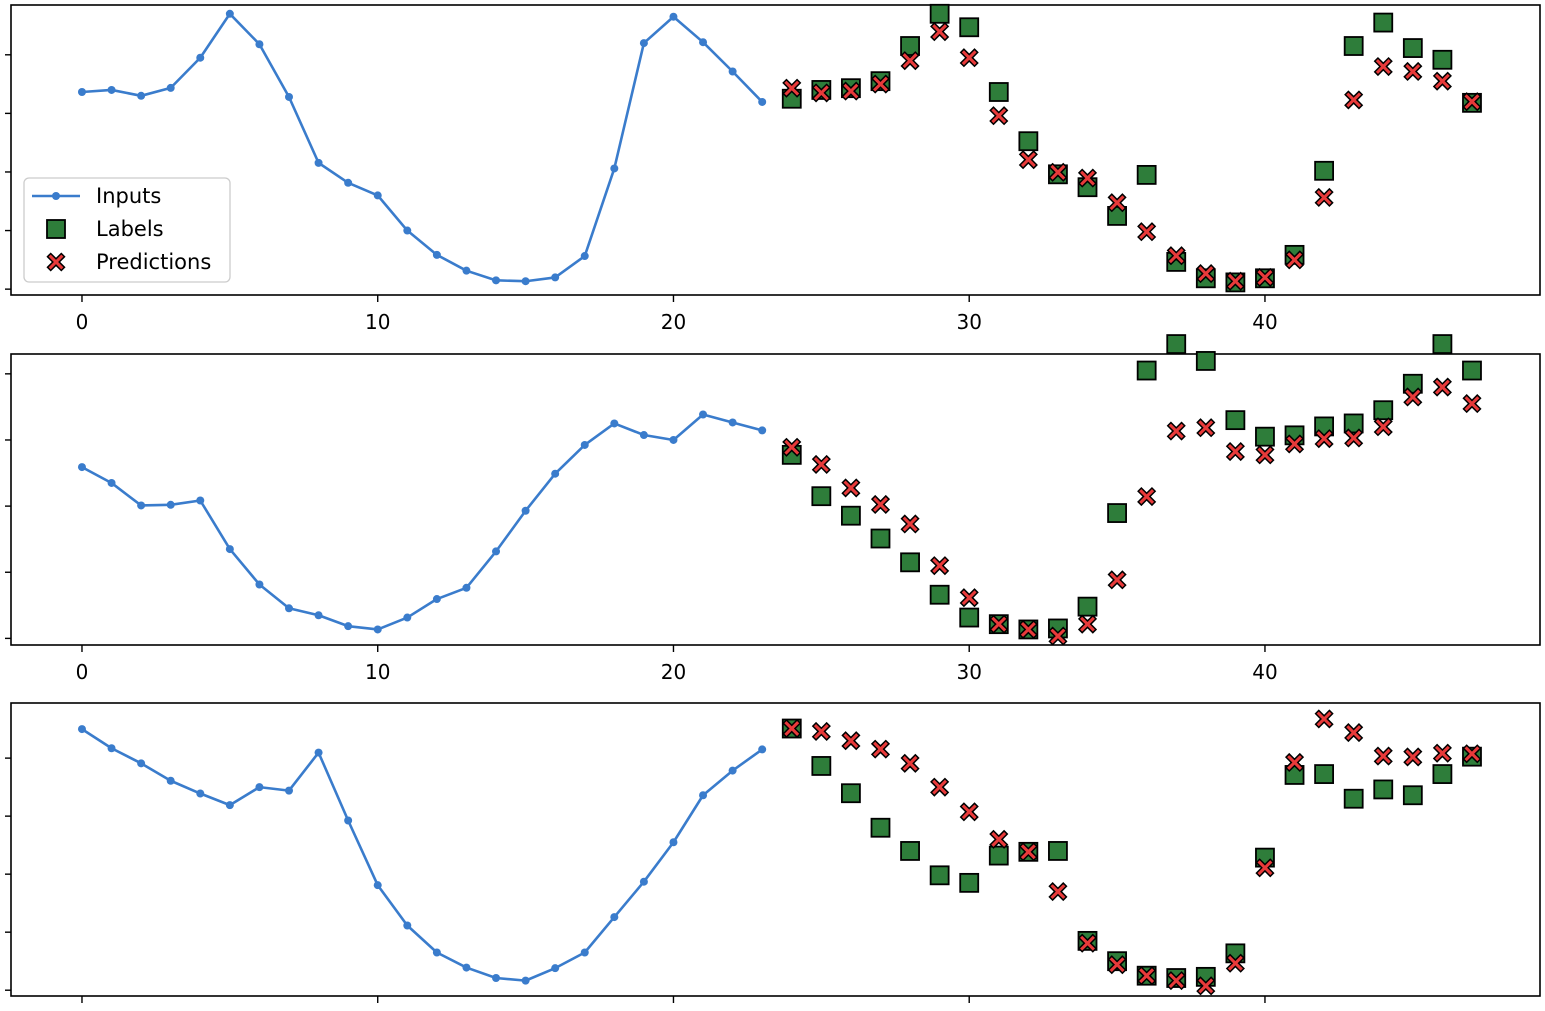 Image resolution: width=1545 pixels, height=1011 pixels. I want to click on x-tick-label: 30, so click(968, 672).